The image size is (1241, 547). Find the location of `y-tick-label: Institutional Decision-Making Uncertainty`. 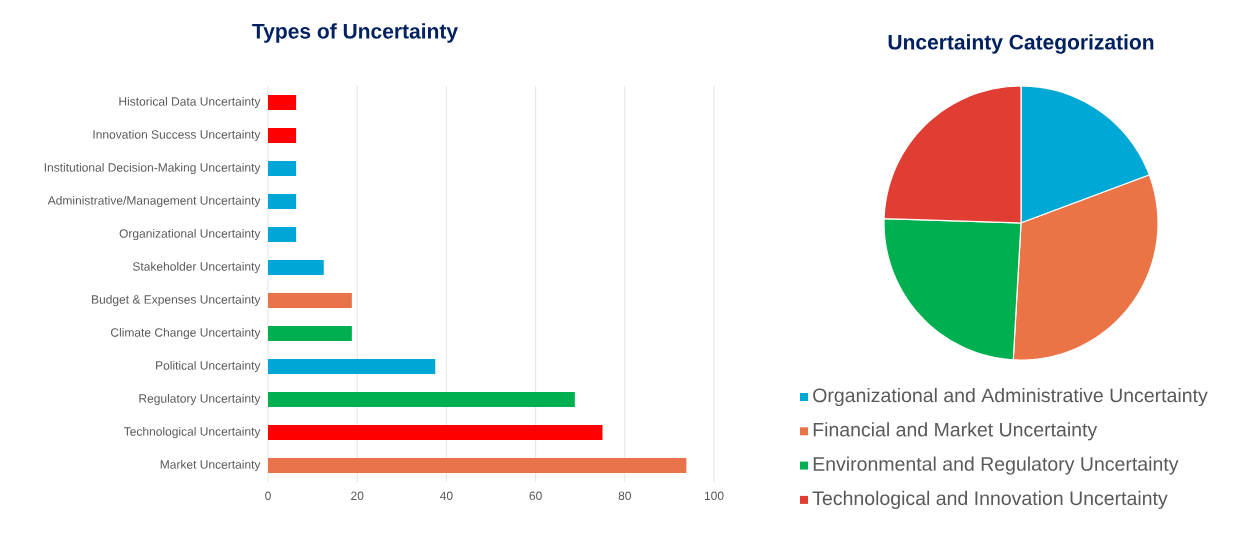

y-tick-label: Institutional Decision-Making Uncertainty is located at coordinates (152, 168).